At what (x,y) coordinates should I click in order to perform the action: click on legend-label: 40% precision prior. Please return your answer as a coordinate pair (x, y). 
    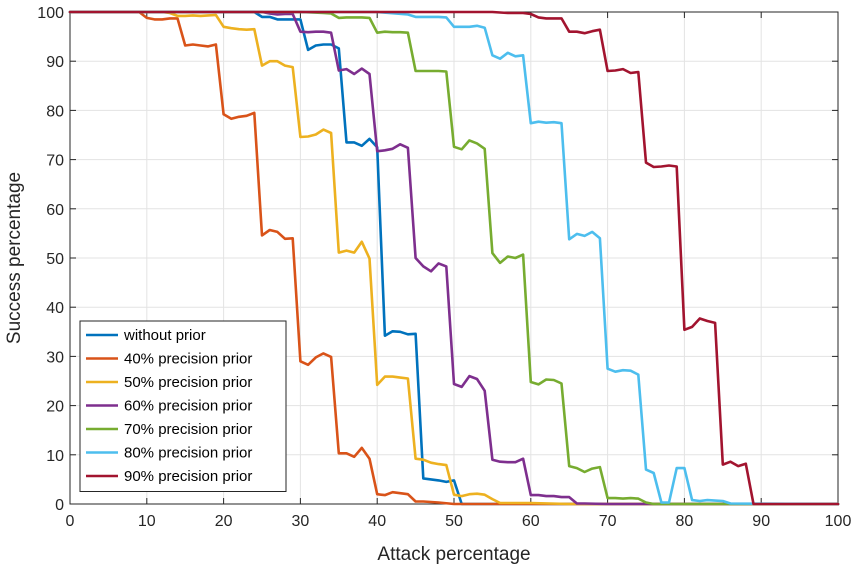
    Looking at the image, I should click on (188, 359).